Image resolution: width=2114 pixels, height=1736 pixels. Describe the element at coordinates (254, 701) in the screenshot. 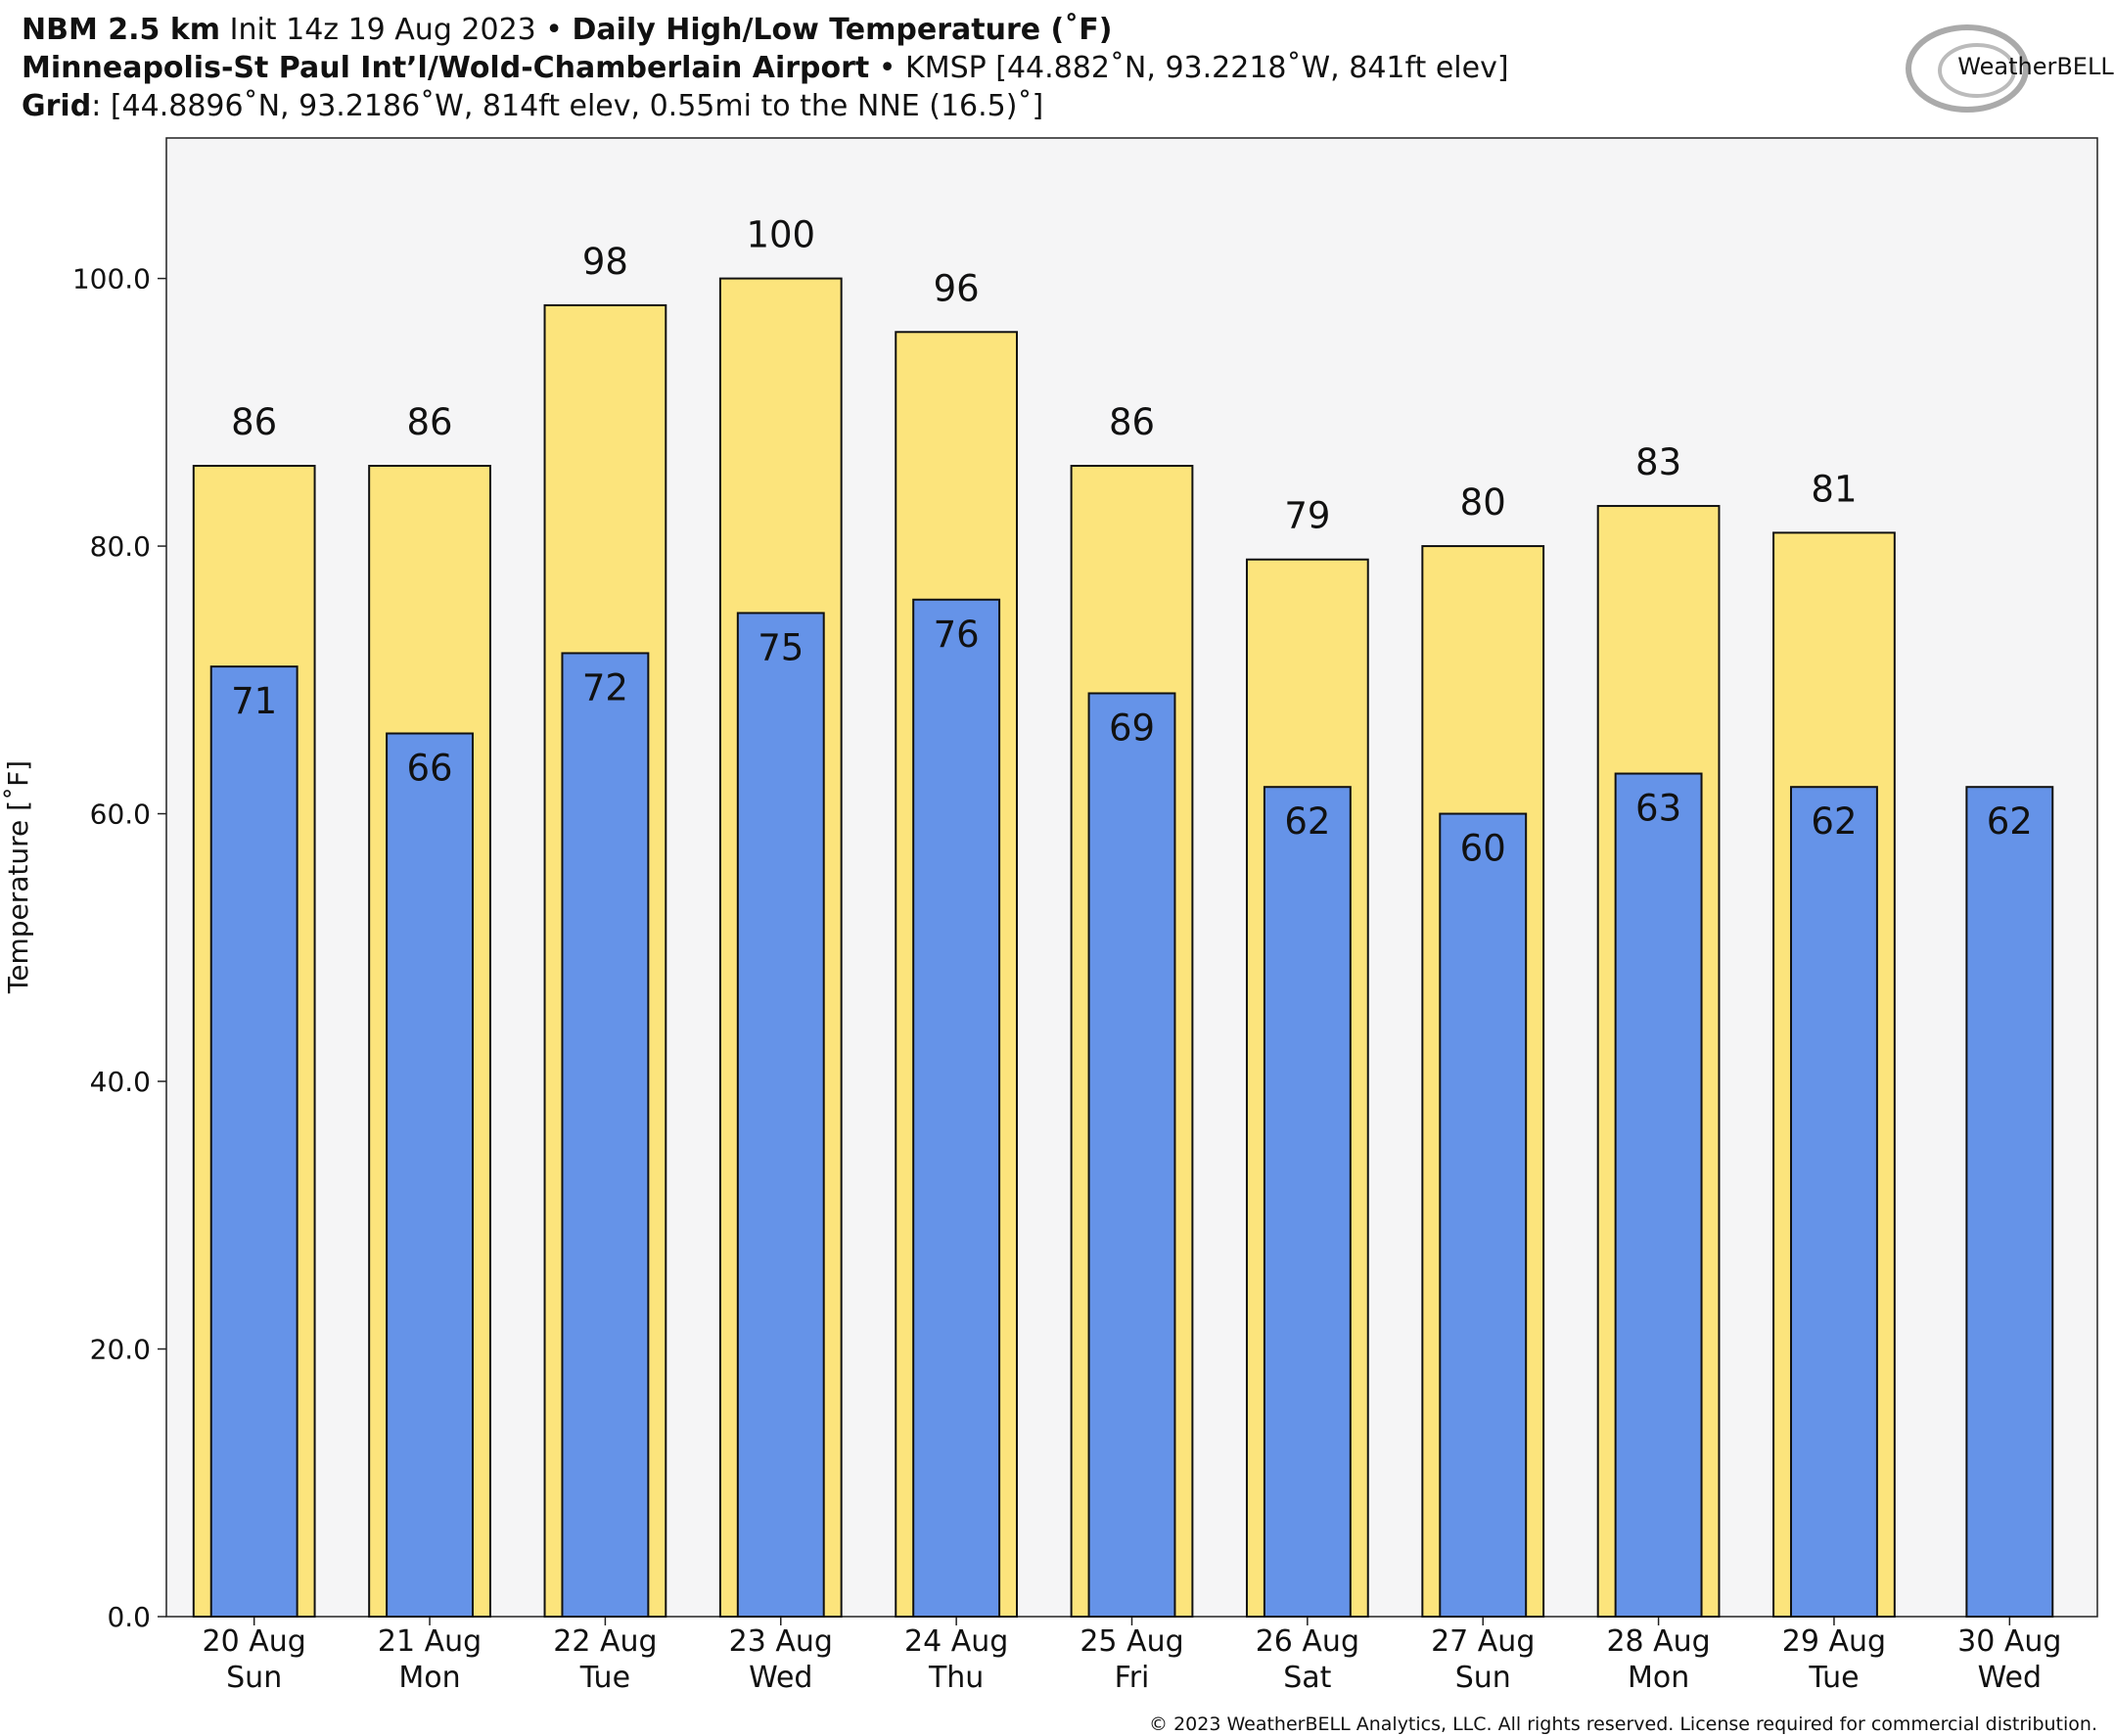

I see `value-label: 71` at that location.